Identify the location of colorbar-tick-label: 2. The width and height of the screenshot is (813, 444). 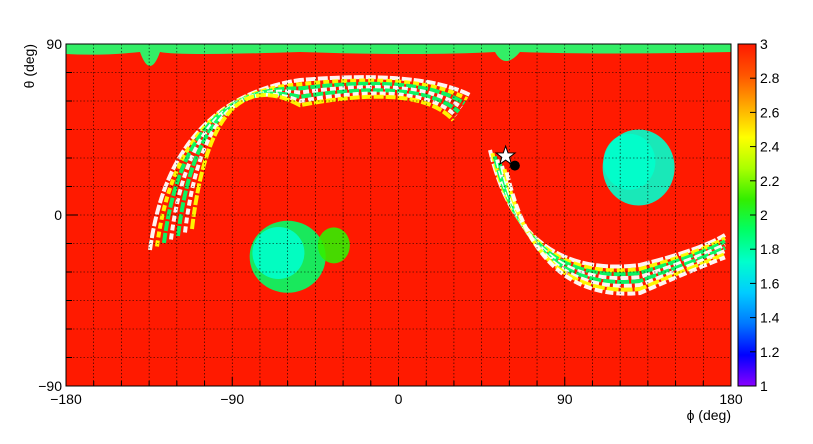
(764, 215).